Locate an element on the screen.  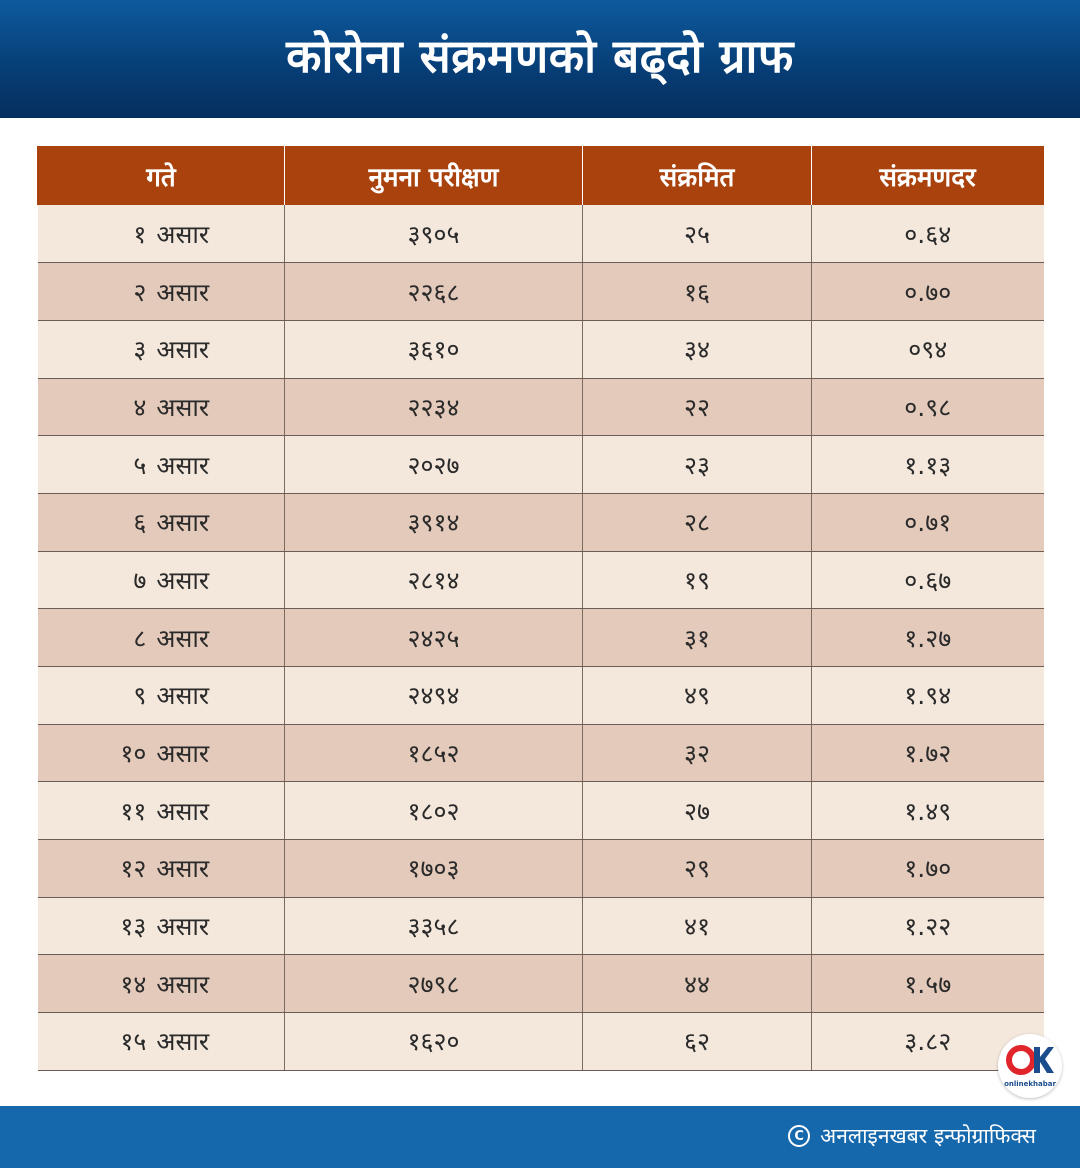
cell-date-day: १५ is located at coordinates (133, 1042).